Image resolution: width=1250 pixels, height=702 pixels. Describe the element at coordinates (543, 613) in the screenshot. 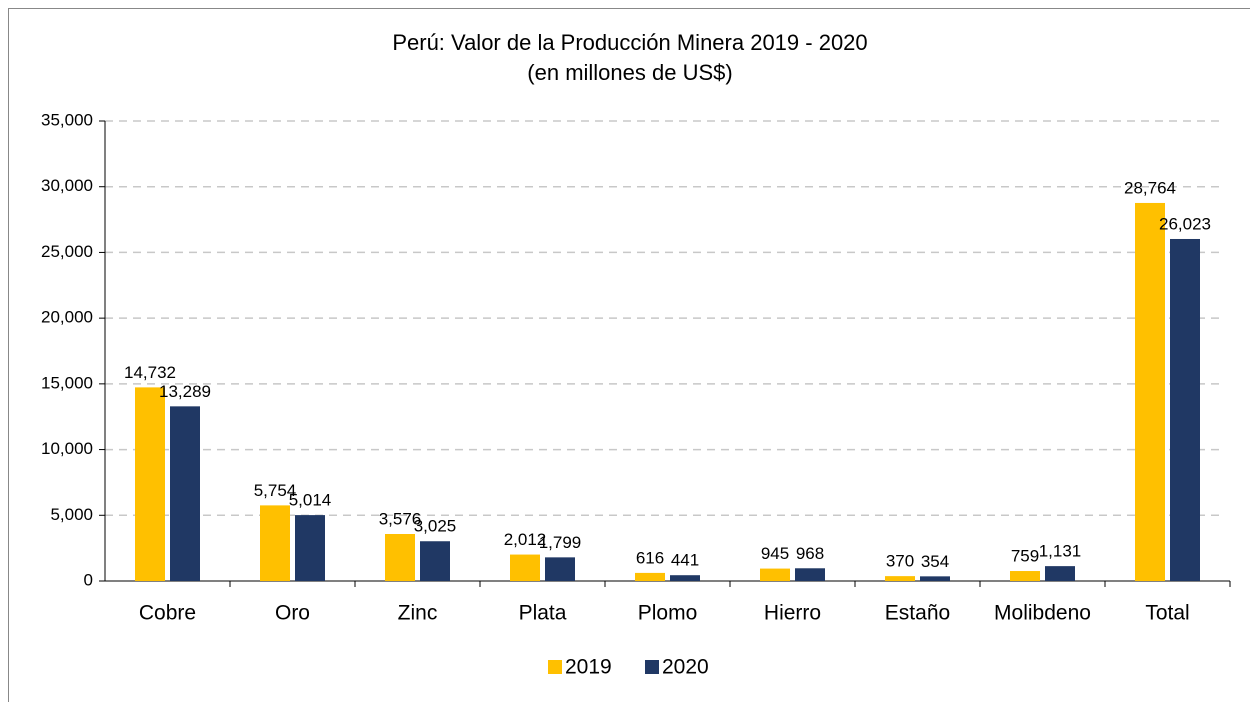

I see `x-tick-label: Plata` at that location.